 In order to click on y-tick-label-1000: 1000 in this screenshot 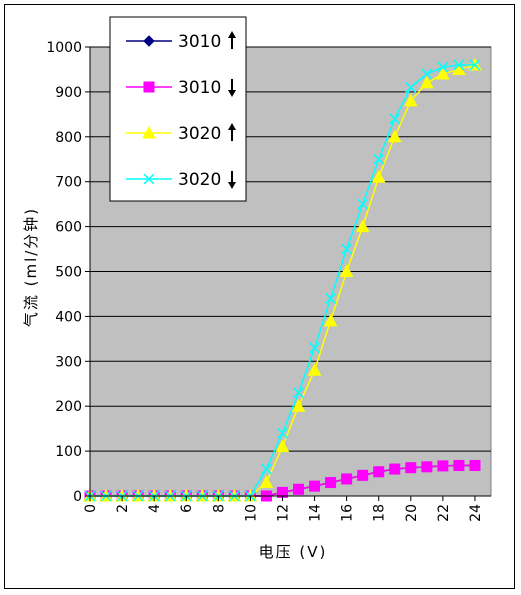, I will do `click(64, 48)`.